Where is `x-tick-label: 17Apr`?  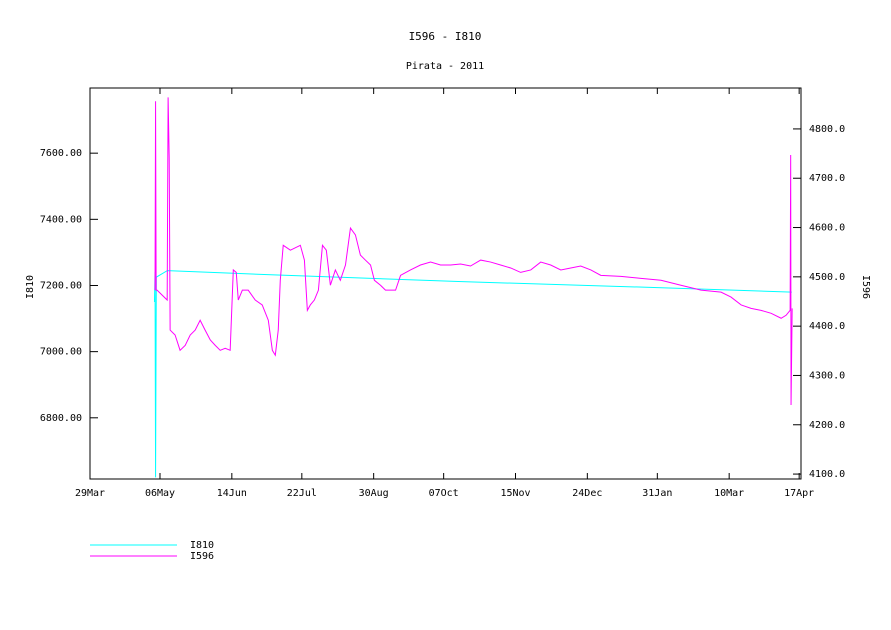
x-tick-label: 17Apr is located at coordinates (799, 493).